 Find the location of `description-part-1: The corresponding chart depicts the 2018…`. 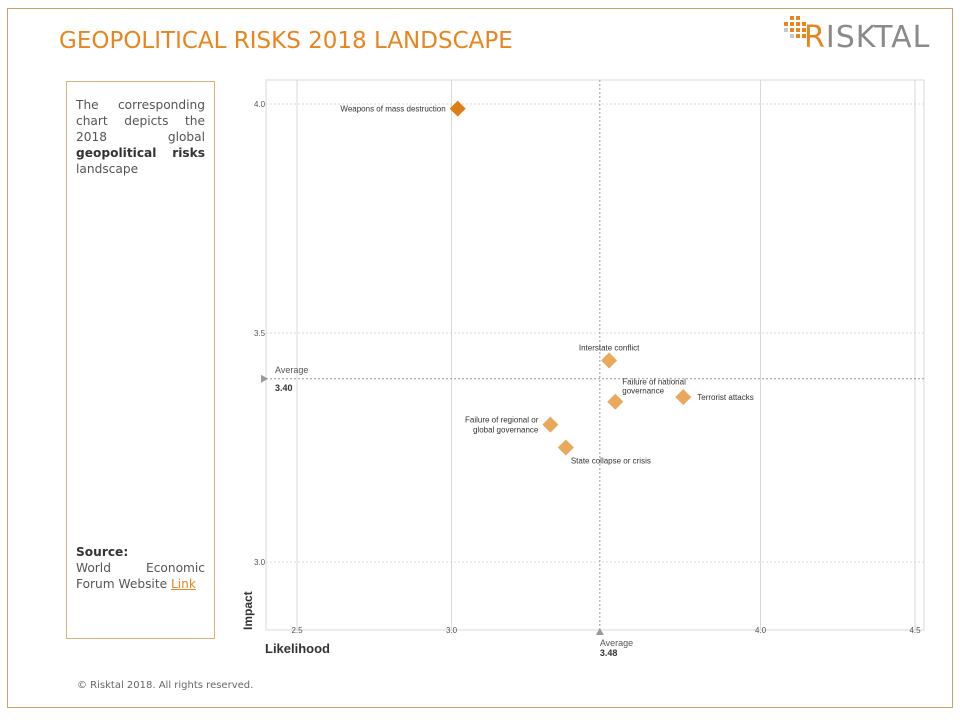

description-part-1: The corresponding chart depicts the 2018… is located at coordinates (140, 121).